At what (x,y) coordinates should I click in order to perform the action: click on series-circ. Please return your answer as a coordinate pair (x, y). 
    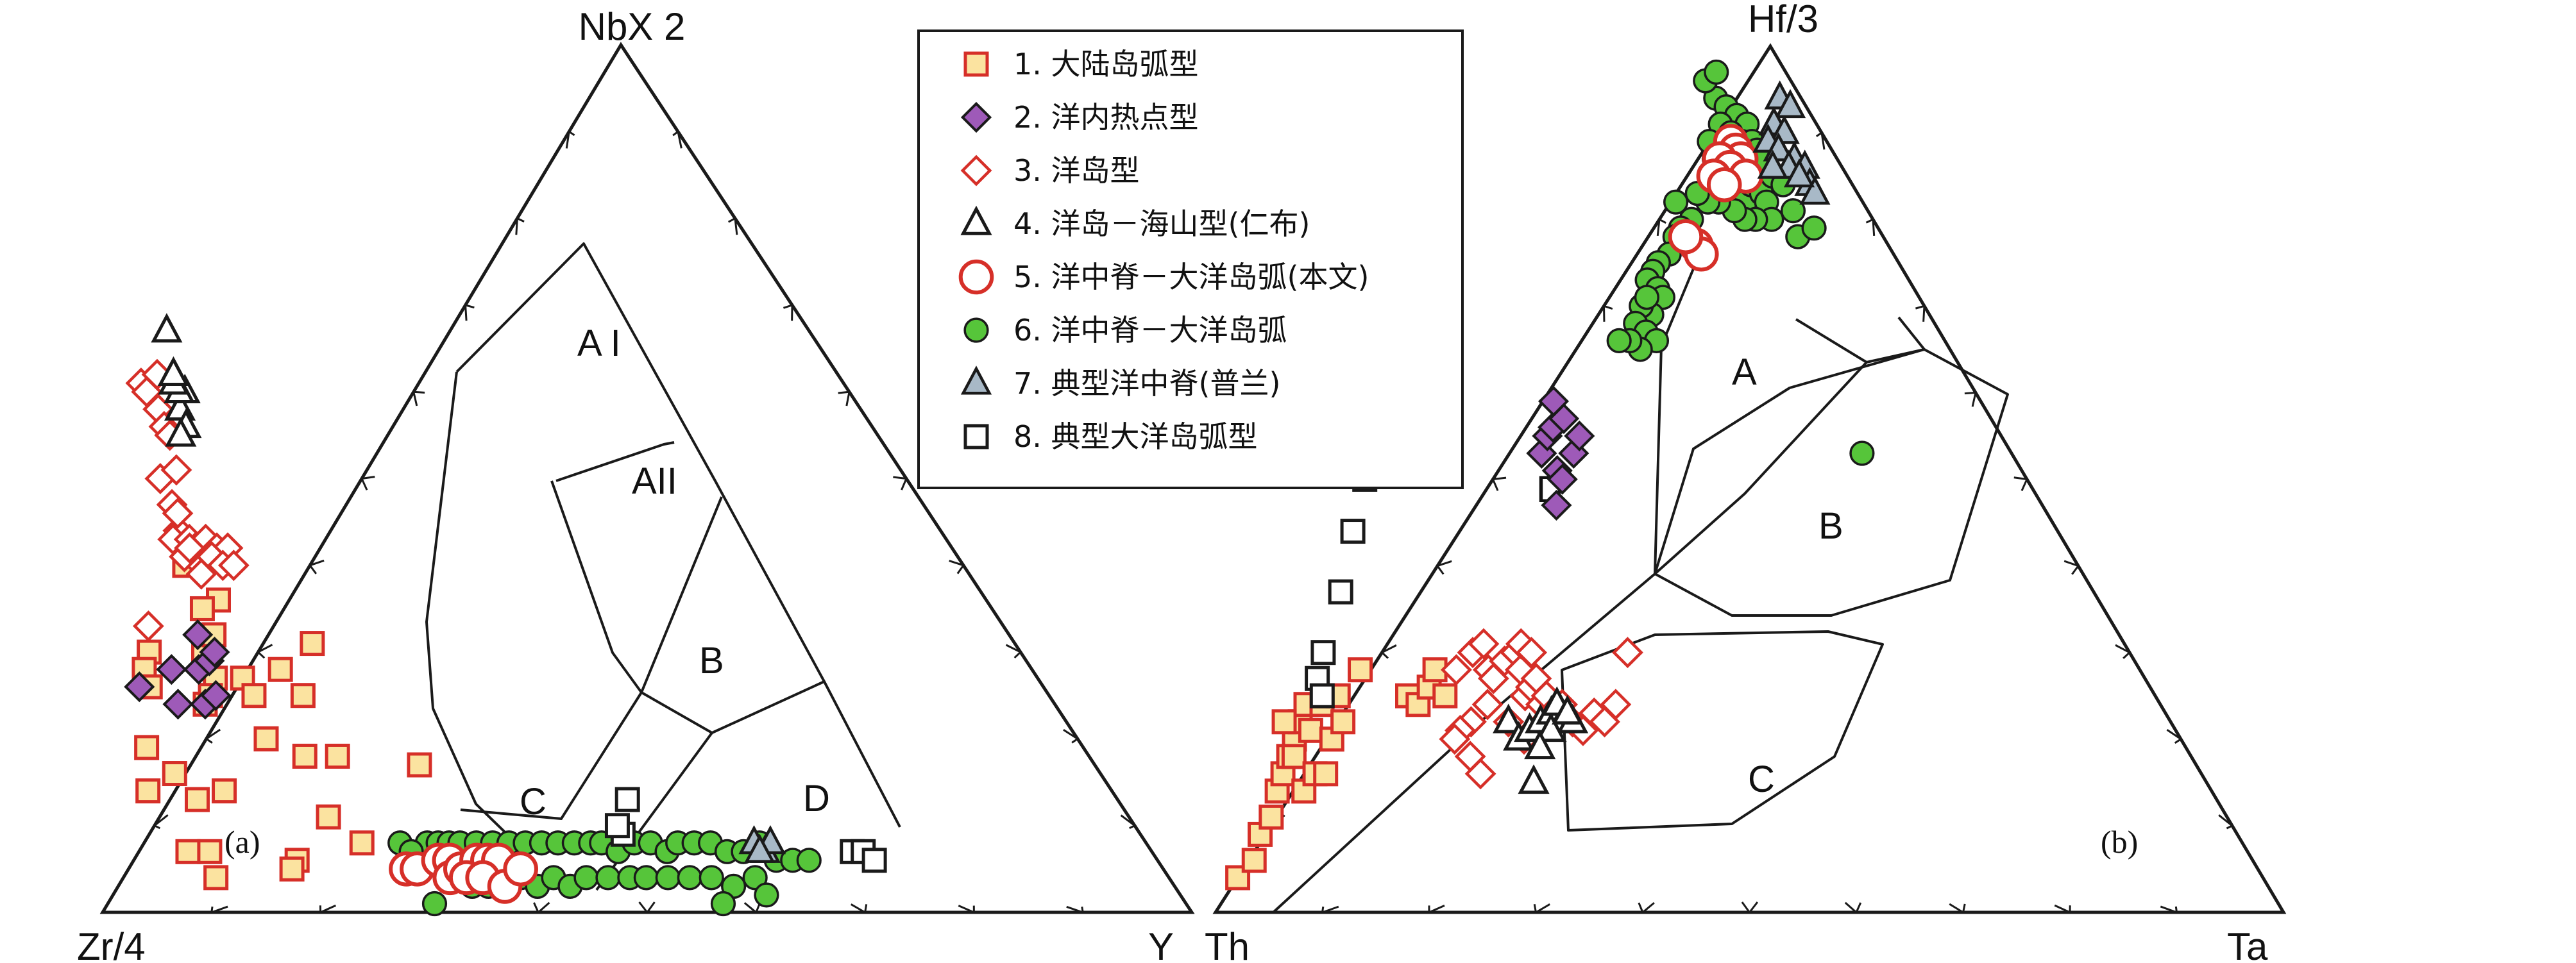
    Looking at the image, I should click on (1716, 198).